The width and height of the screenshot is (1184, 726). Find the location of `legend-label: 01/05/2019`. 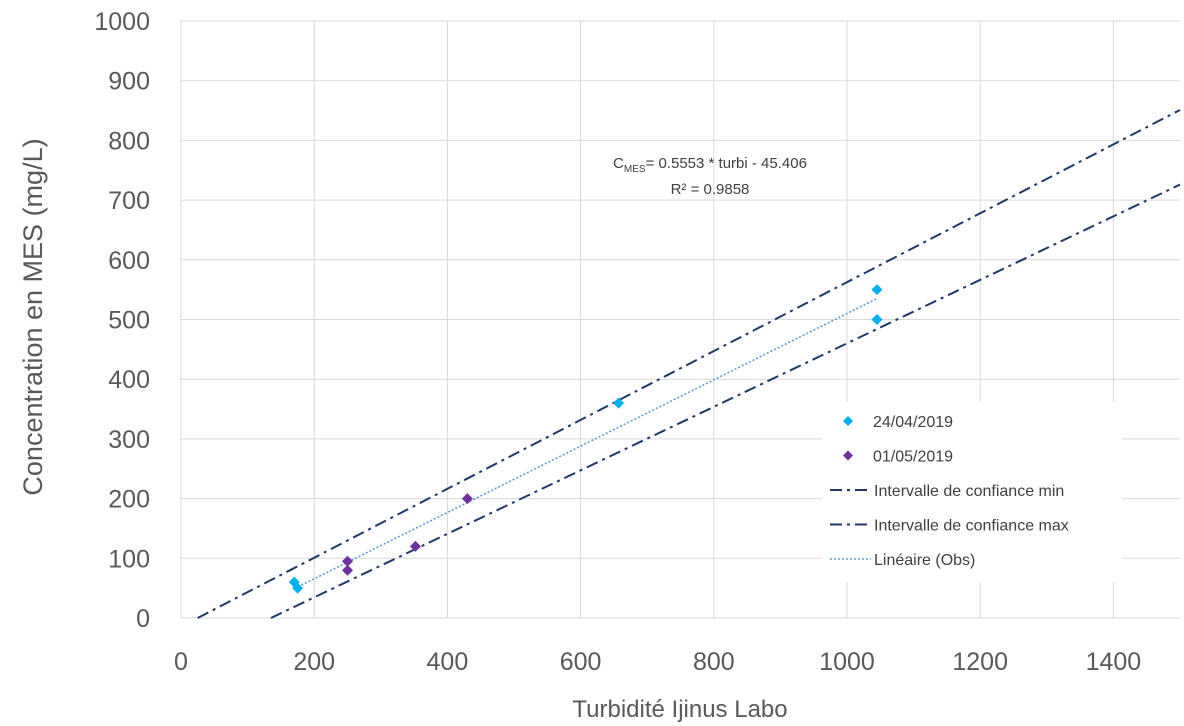

legend-label: 01/05/2019 is located at coordinates (913, 457).